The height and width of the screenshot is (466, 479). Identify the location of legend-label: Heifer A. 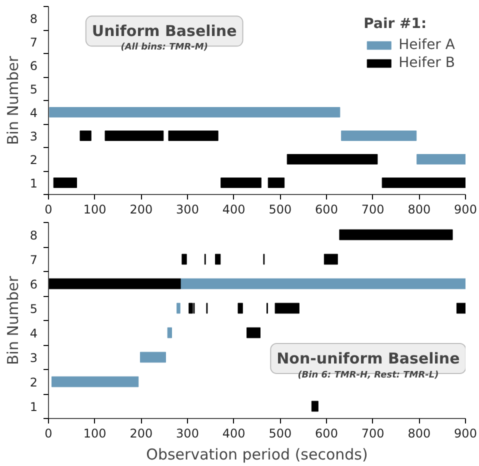
(426, 45).